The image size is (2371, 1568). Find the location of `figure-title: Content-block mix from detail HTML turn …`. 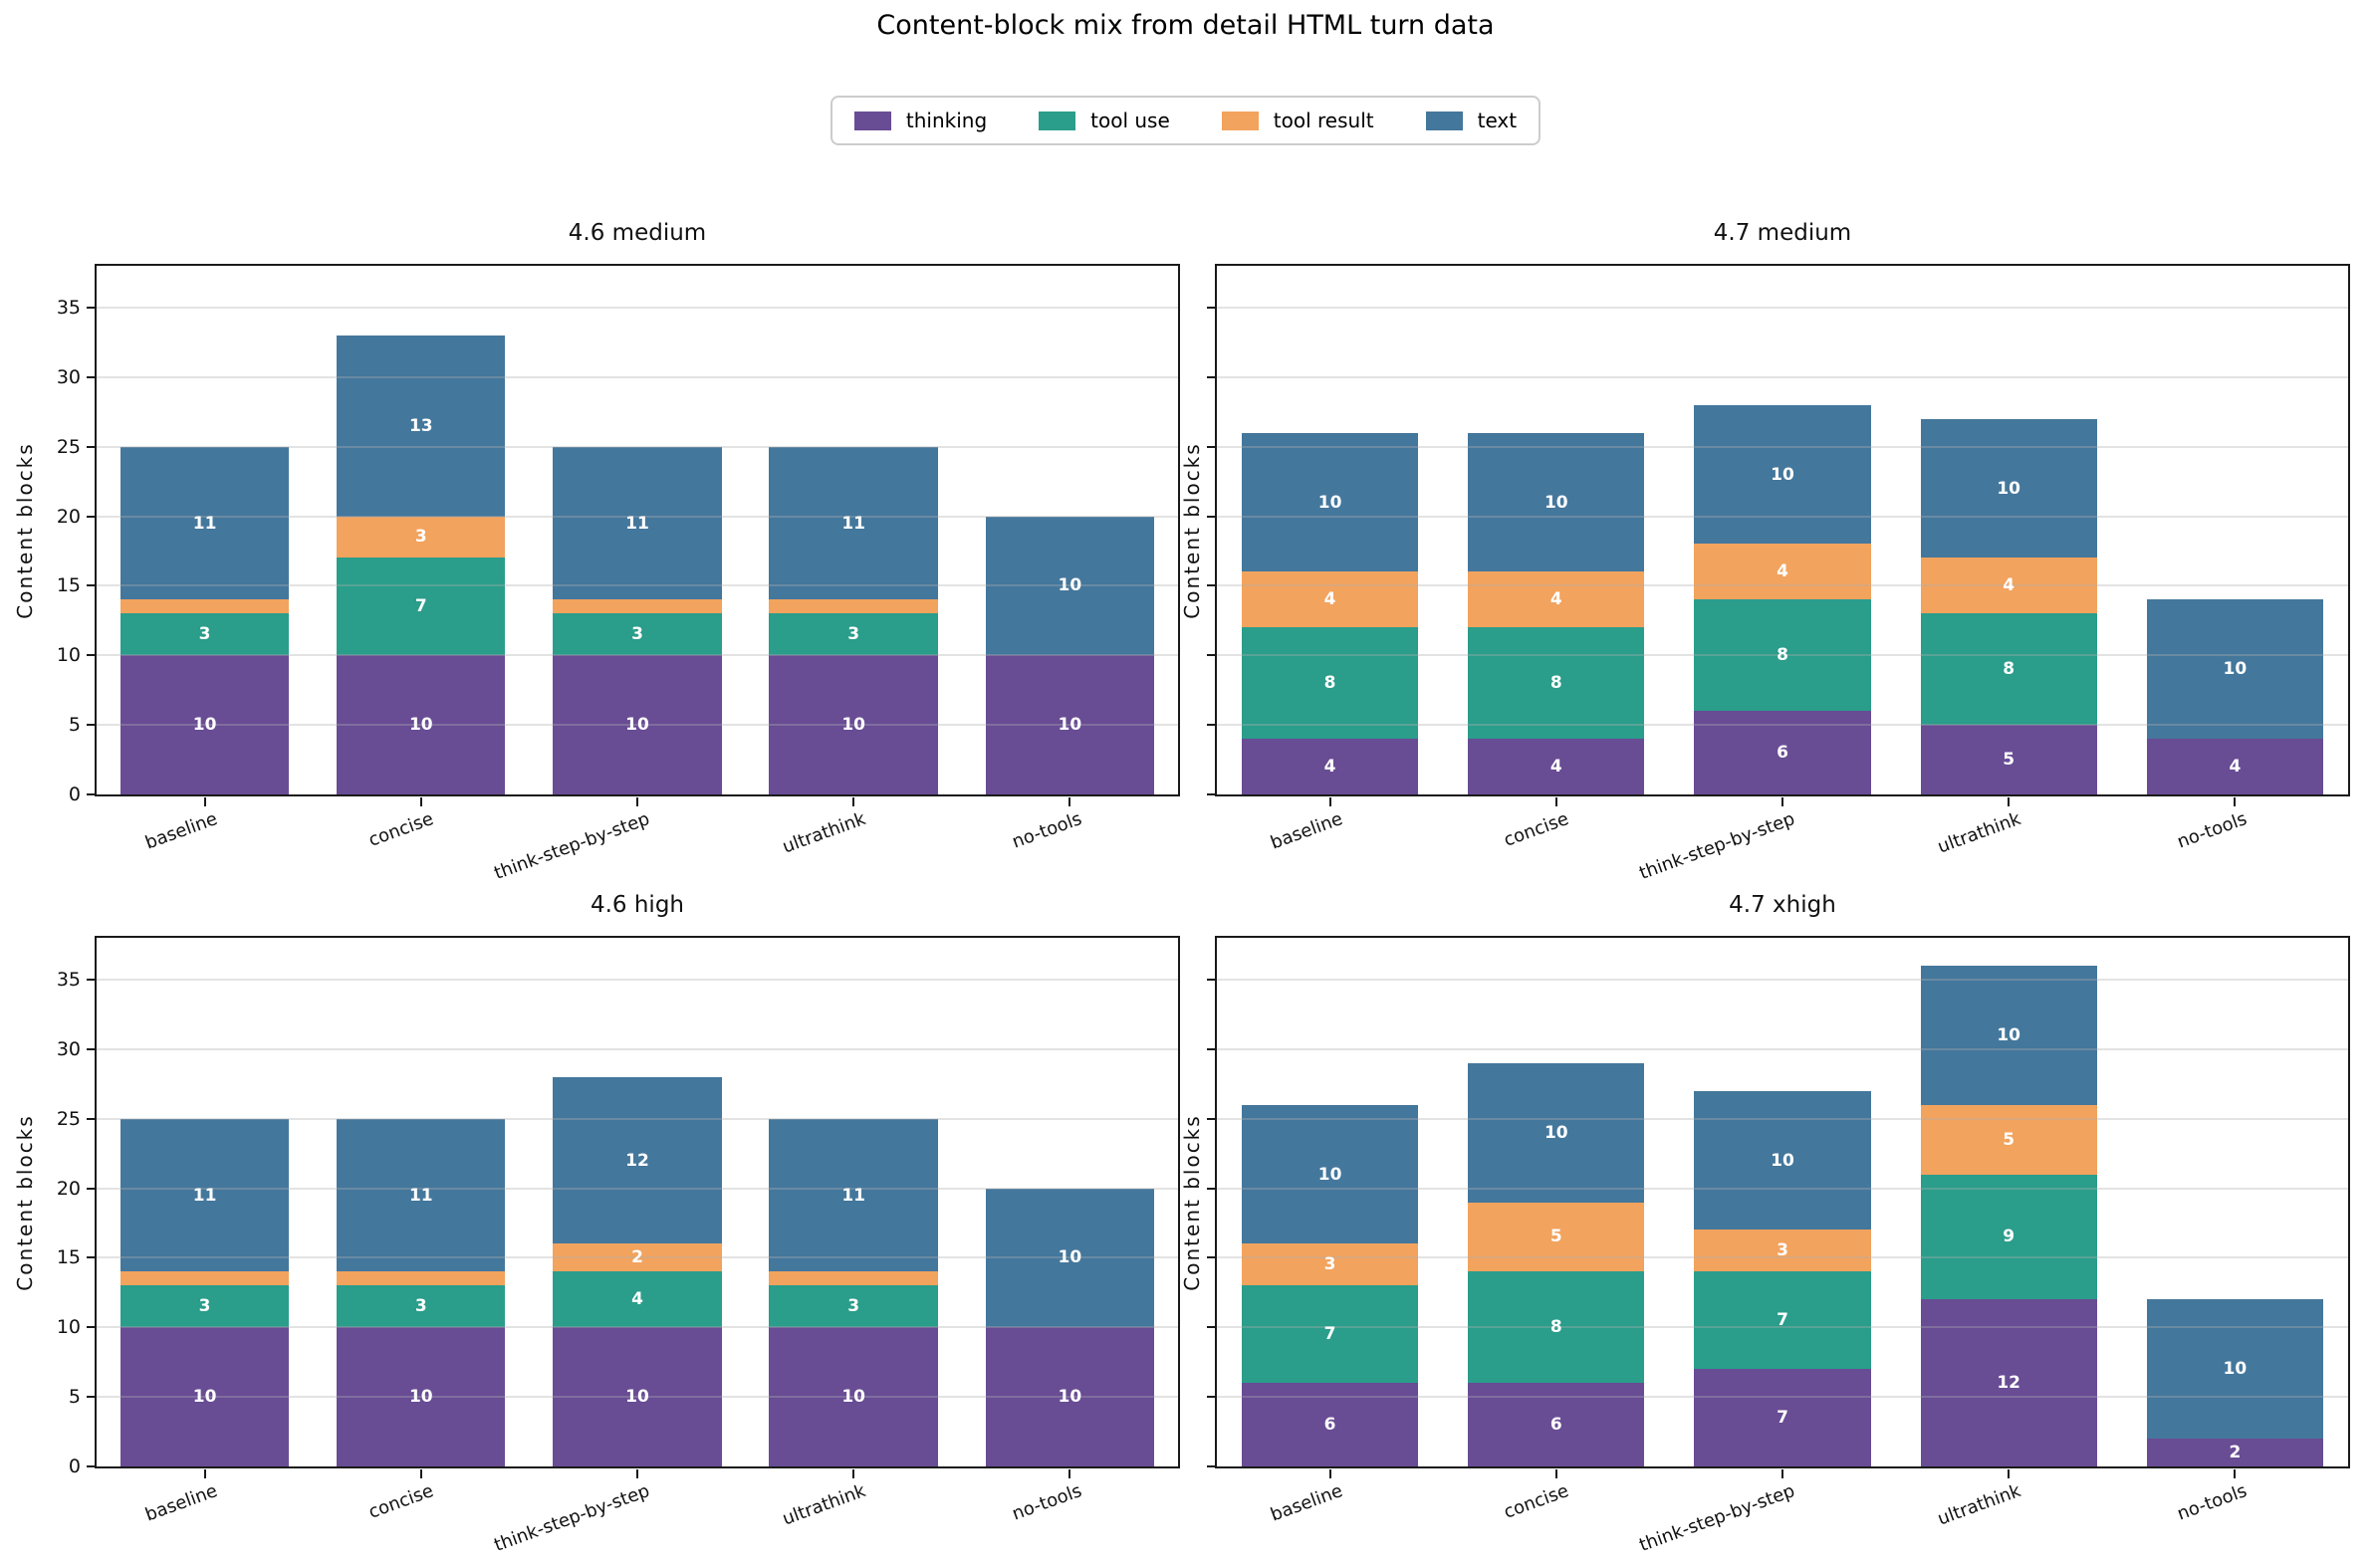

figure-title: Content-block mix from detail HTML turn … is located at coordinates (1185, 26).